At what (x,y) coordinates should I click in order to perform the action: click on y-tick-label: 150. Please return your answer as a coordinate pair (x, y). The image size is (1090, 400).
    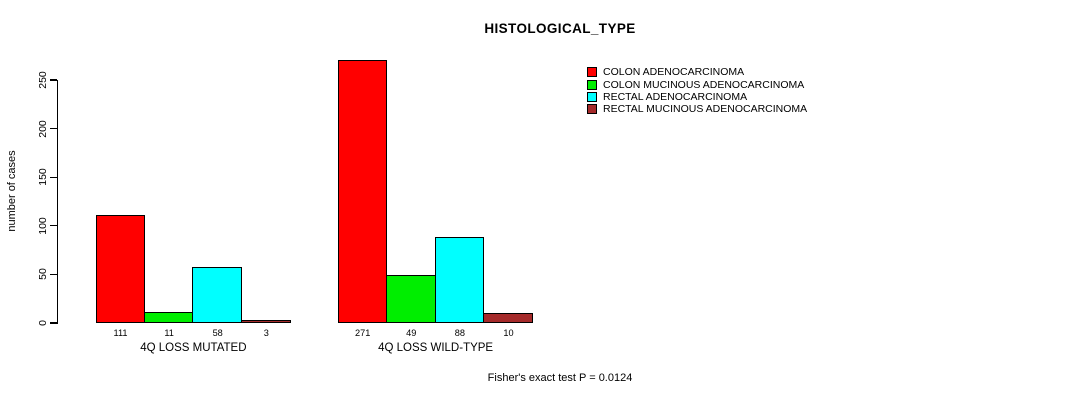
    Looking at the image, I should click on (43, 177).